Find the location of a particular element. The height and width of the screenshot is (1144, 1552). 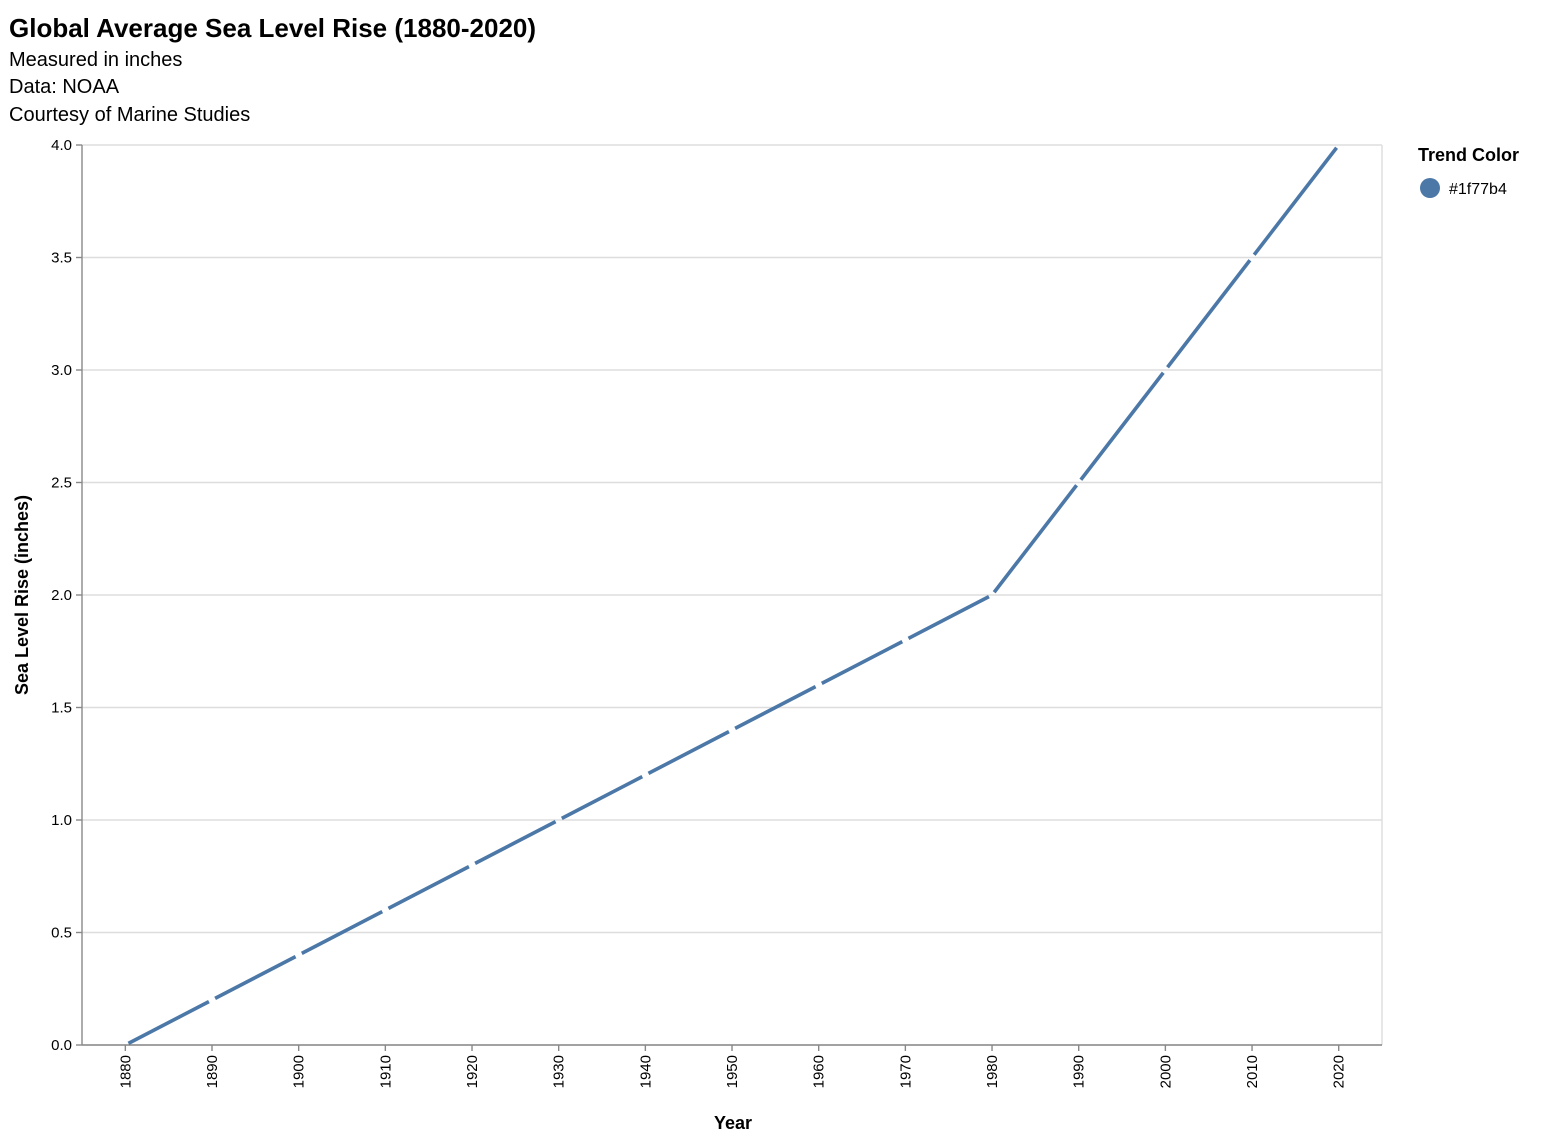

x-tick-label: 1890 is located at coordinates (212, 1071).